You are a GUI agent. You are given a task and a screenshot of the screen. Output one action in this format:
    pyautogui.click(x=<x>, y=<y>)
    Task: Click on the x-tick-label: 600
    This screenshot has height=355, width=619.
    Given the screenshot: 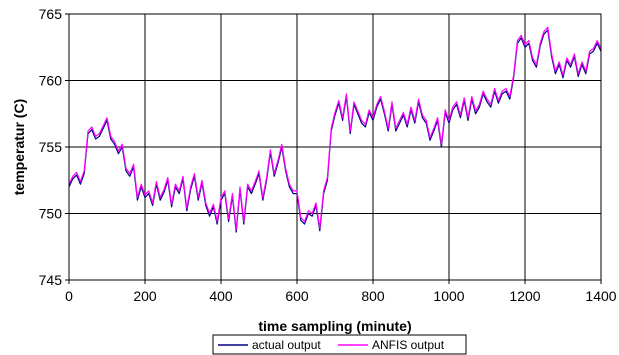 What is the action you would take?
    pyautogui.click(x=297, y=296)
    